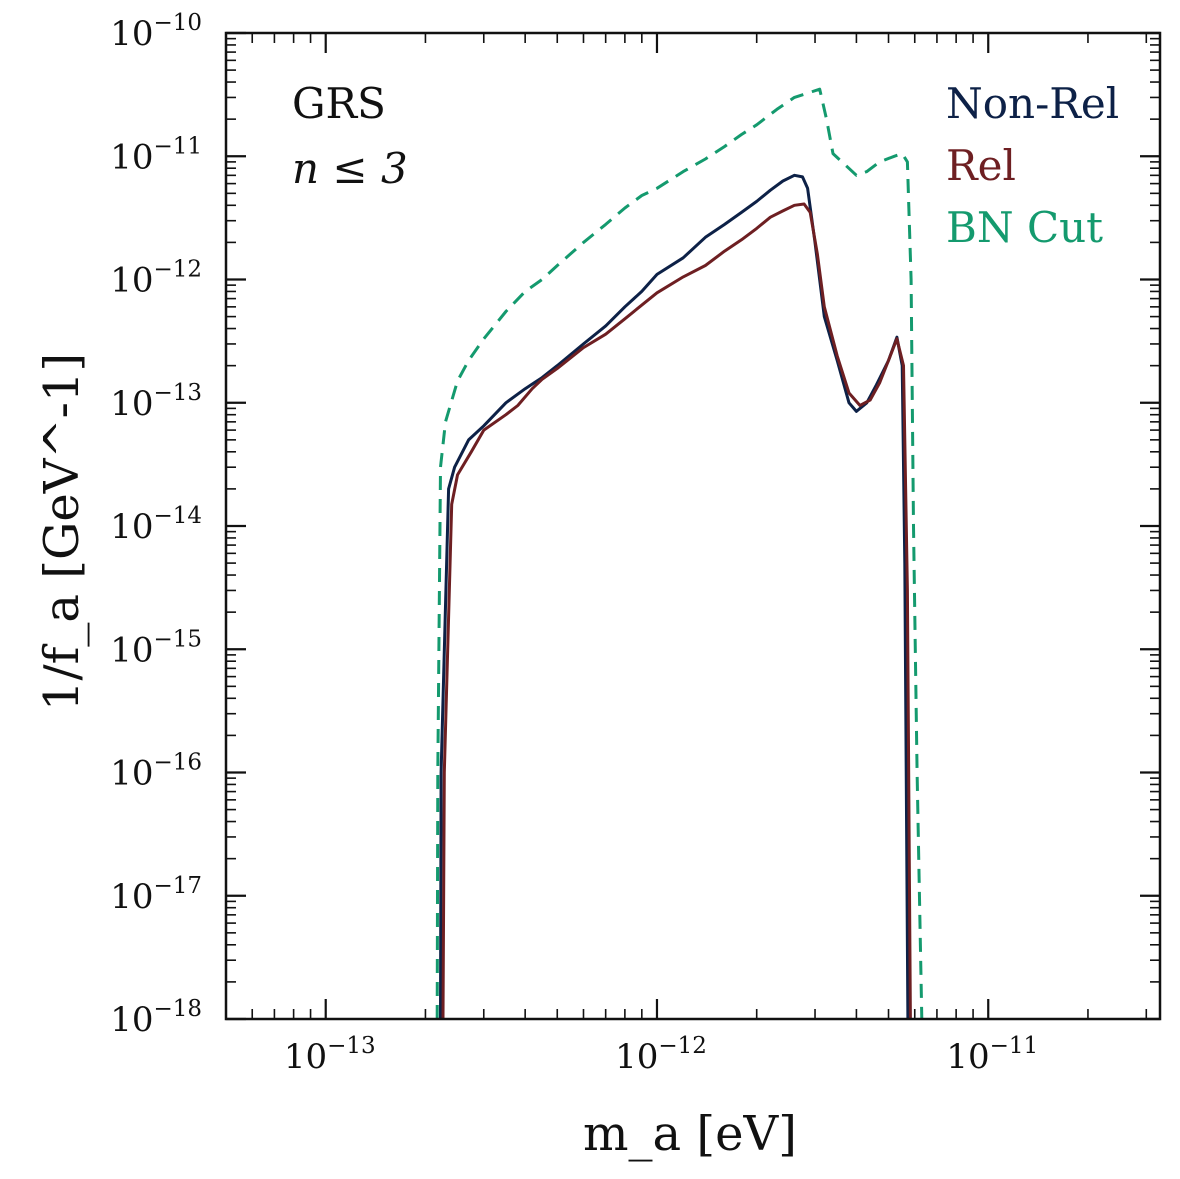 The image size is (1180, 1179). What do you see at coordinates (339, 103) in the screenshot?
I see `annotation-grs: GRS` at bounding box center [339, 103].